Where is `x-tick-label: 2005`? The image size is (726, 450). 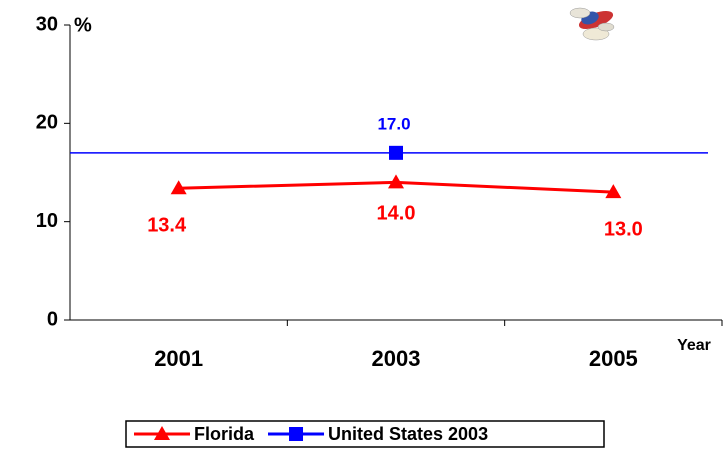
x-tick-label: 2005 is located at coordinates (613, 358).